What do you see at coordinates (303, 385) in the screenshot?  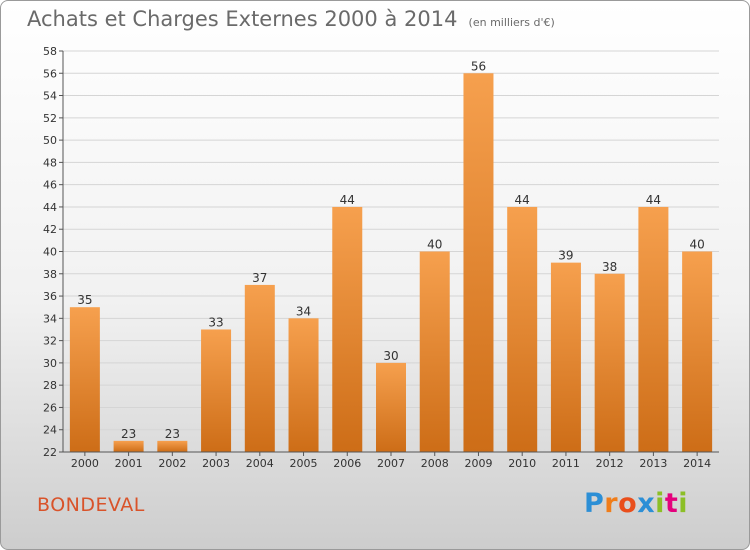 I see `bar-2005` at bounding box center [303, 385].